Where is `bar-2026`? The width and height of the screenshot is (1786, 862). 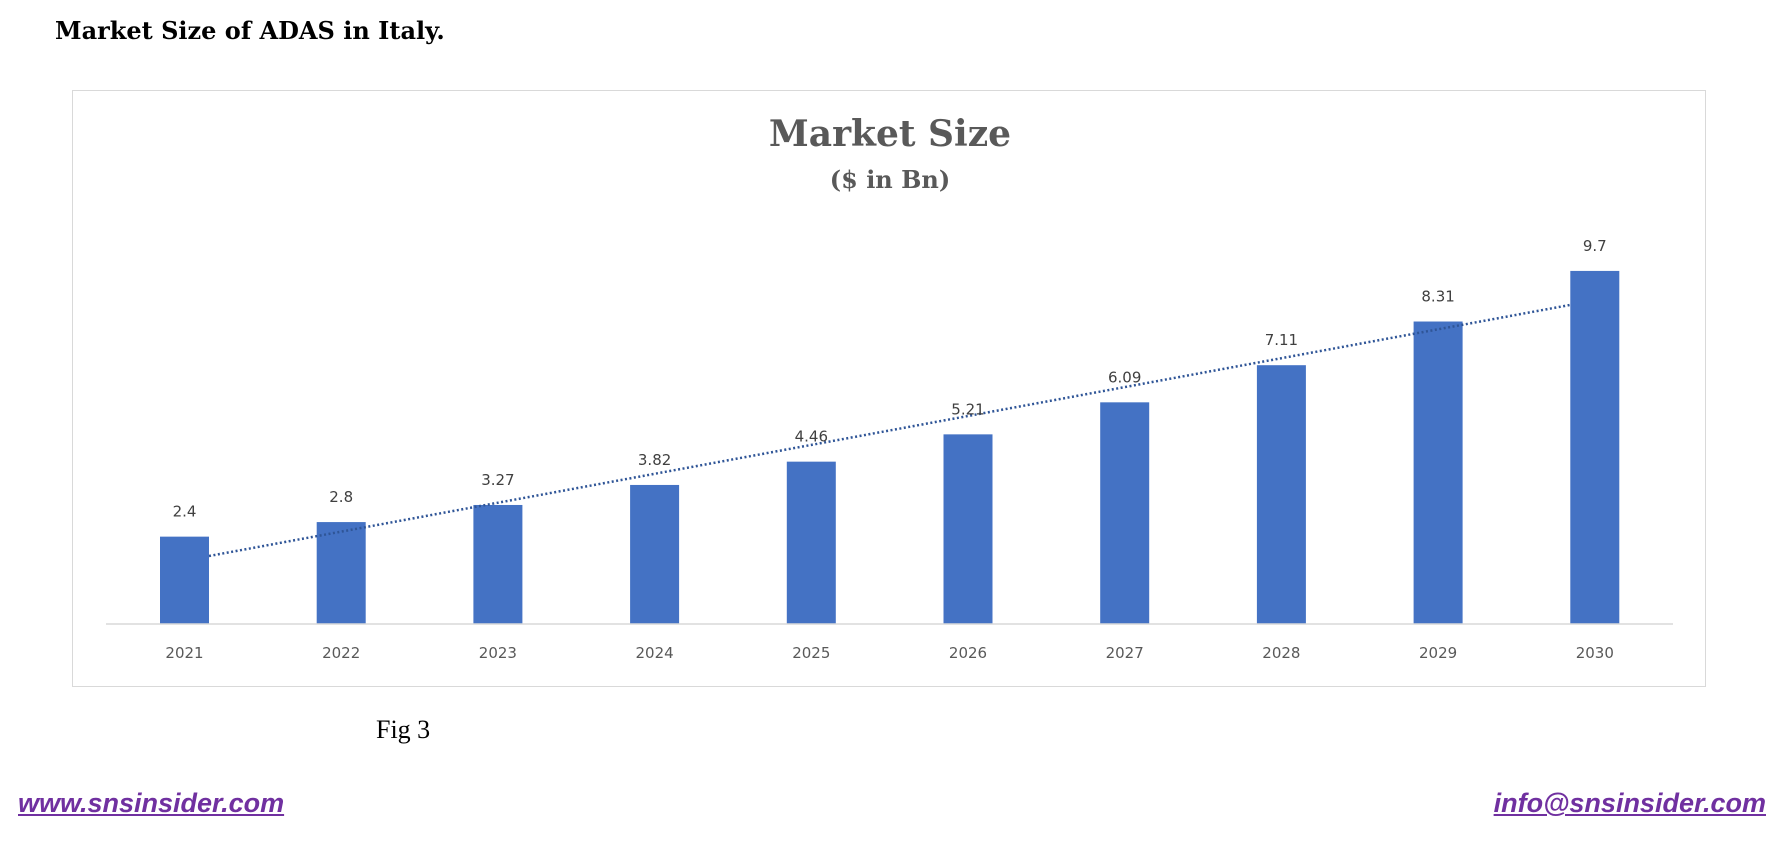
bar-2026 is located at coordinates (968, 529).